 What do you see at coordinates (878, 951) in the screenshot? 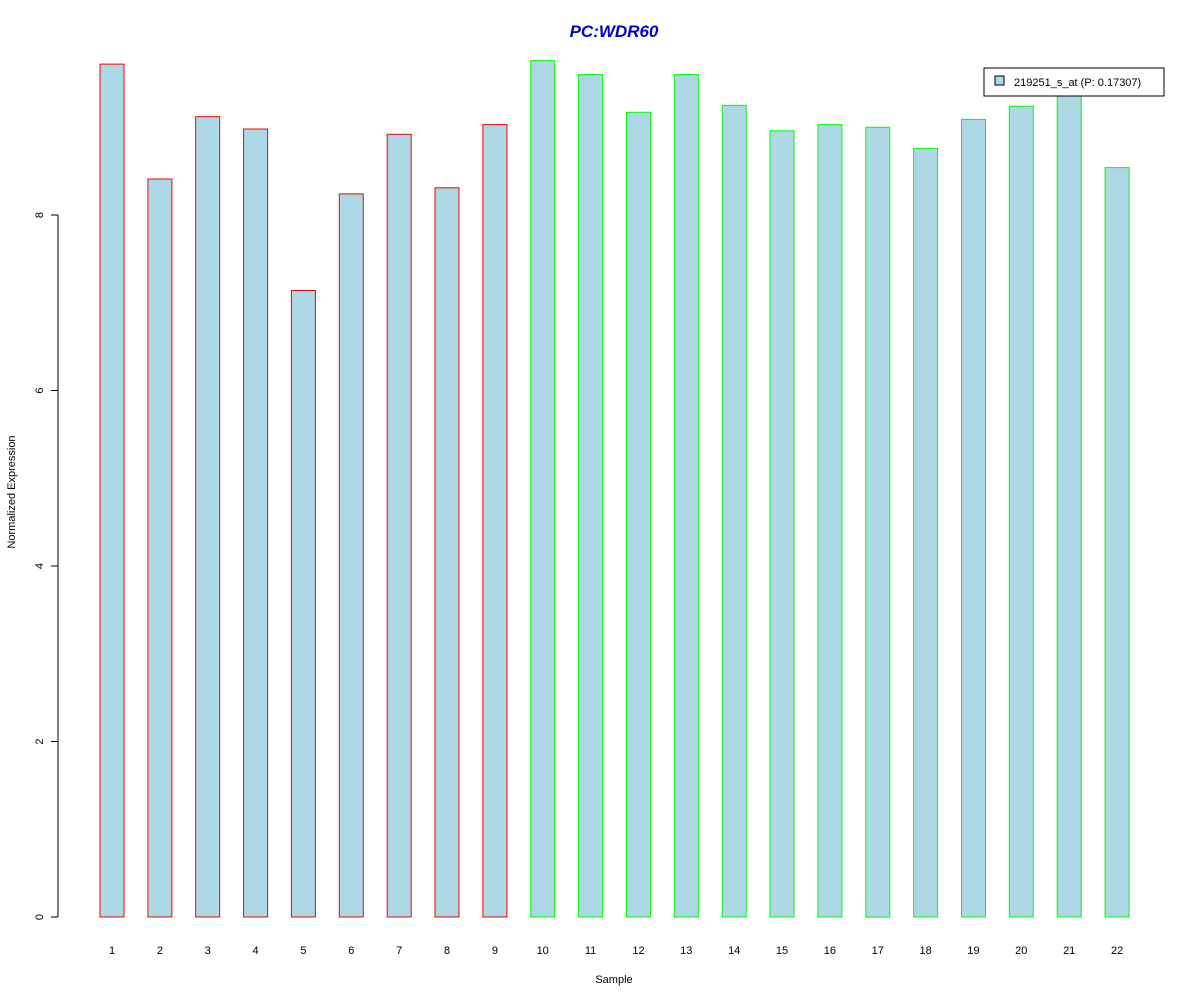
I see `x-tick-label-17: 17` at bounding box center [878, 951].